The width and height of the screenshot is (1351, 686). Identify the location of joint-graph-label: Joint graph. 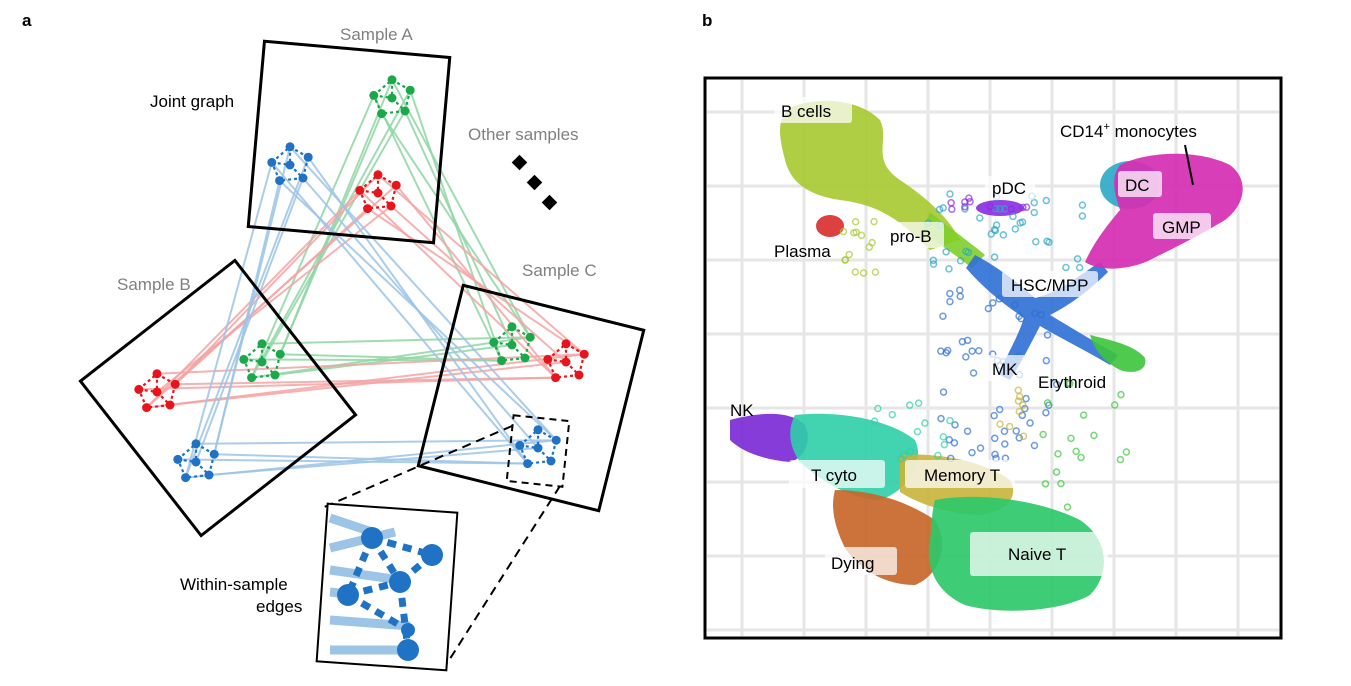
(192, 101).